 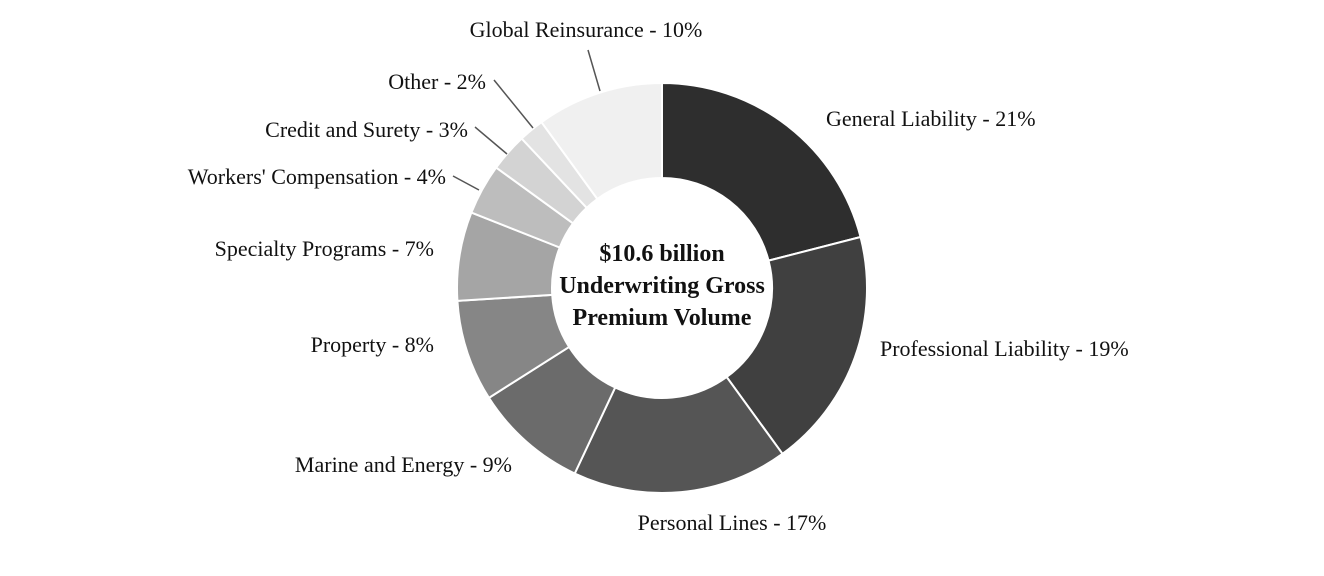 What do you see at coordinates (662, 318) in the screenshot?
I see `center-line-3: Premium Volume` at bounding box center [662, 318].